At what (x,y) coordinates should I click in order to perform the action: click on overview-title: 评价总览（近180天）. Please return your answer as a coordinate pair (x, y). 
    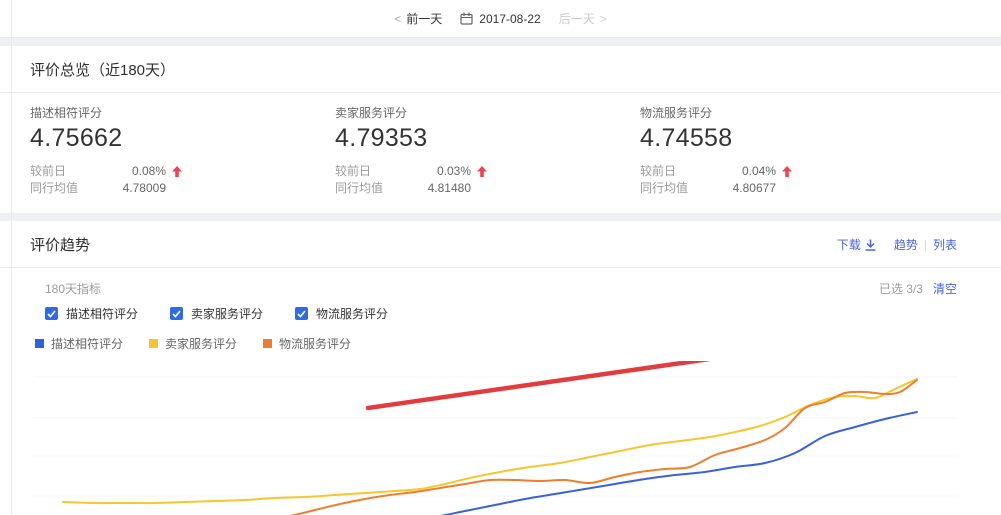
    Looking at the image, I should click on (103, 70).